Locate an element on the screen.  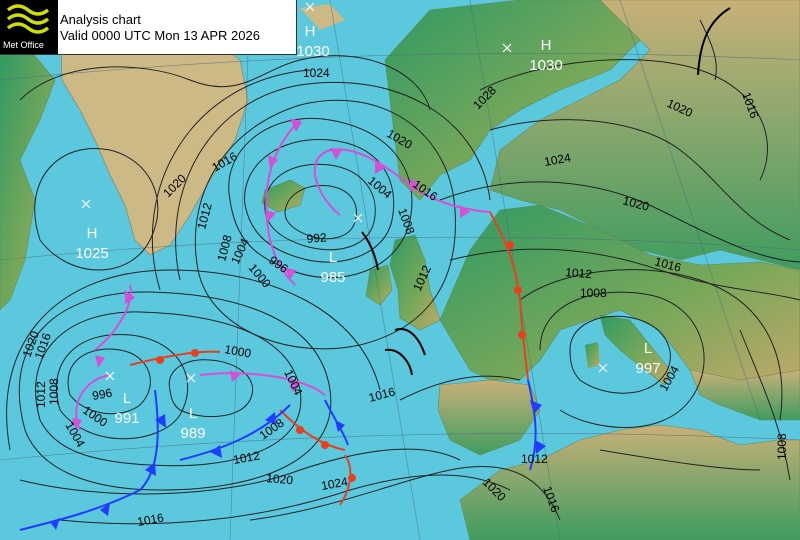
iceland is located at coordinates (283, 196).